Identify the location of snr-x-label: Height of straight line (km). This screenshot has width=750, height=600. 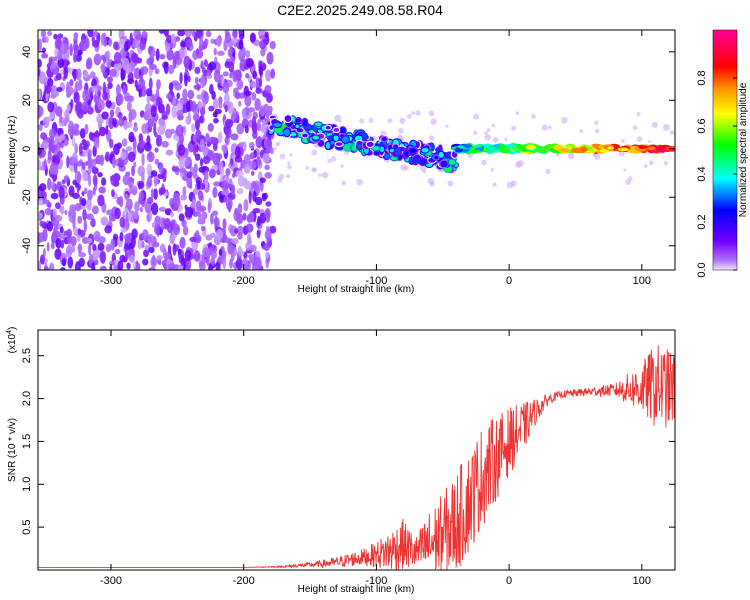
(356, 589).